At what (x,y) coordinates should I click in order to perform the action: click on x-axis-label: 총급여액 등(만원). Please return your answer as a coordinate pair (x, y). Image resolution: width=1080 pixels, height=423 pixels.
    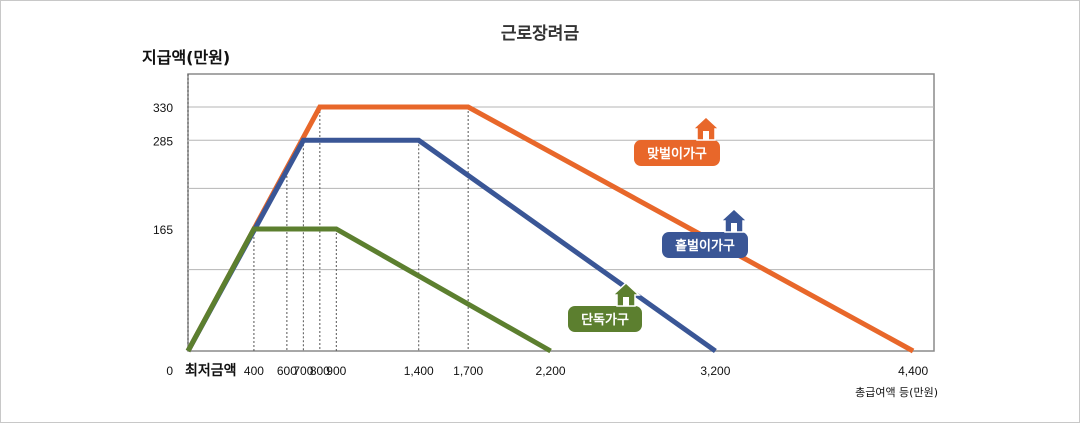
    Looking at the image, I should click on (896, 392).